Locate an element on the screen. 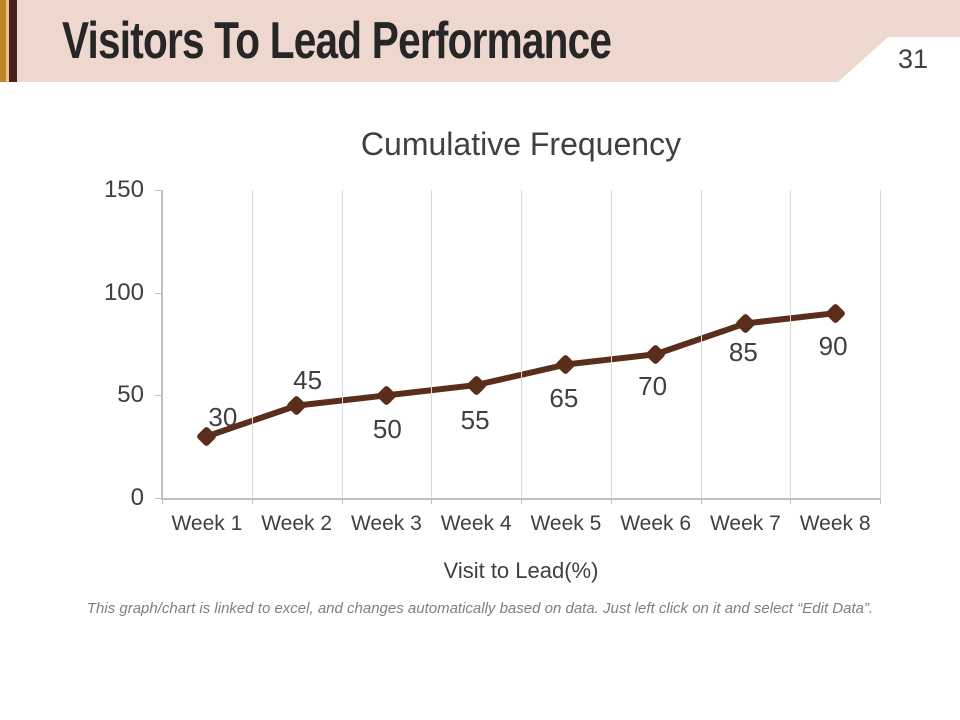  y-axis-label: 100 is located at coordinates (123, 292).